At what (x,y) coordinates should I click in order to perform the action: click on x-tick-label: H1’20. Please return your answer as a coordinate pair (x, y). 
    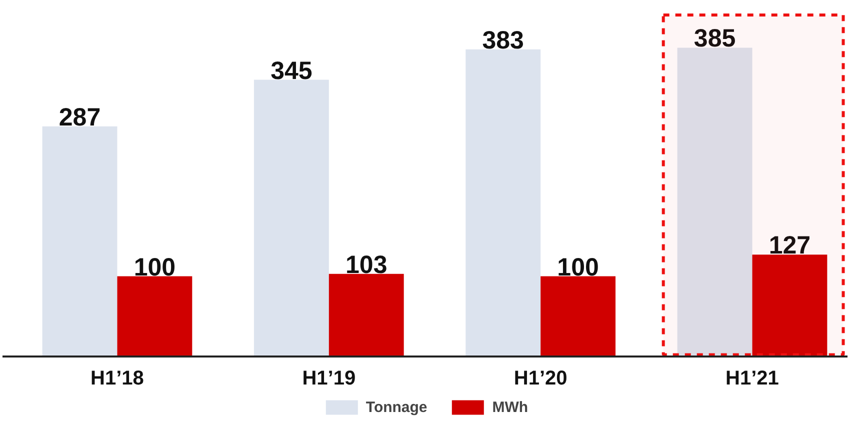
    Looking at the image, I should click on (541, 379).